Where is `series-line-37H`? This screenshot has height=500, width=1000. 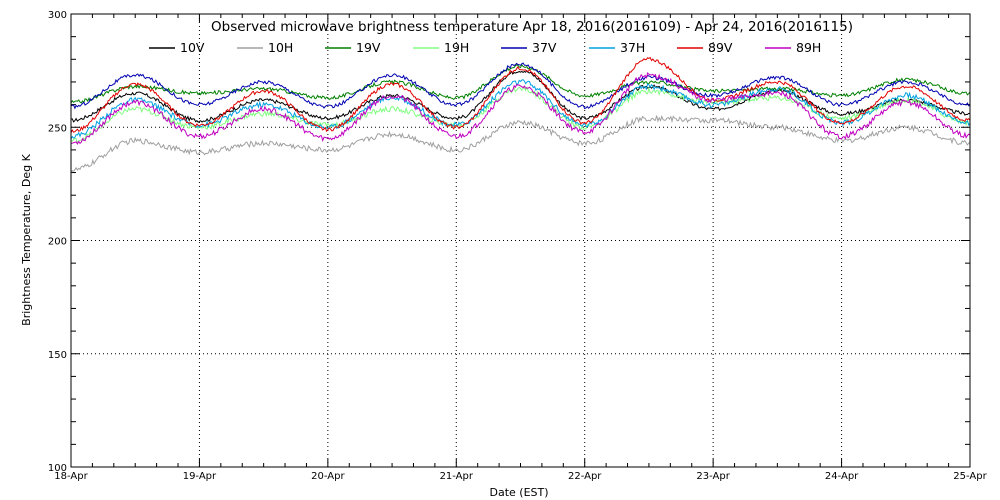
series-line-37H is located at coordinates (520, 109).